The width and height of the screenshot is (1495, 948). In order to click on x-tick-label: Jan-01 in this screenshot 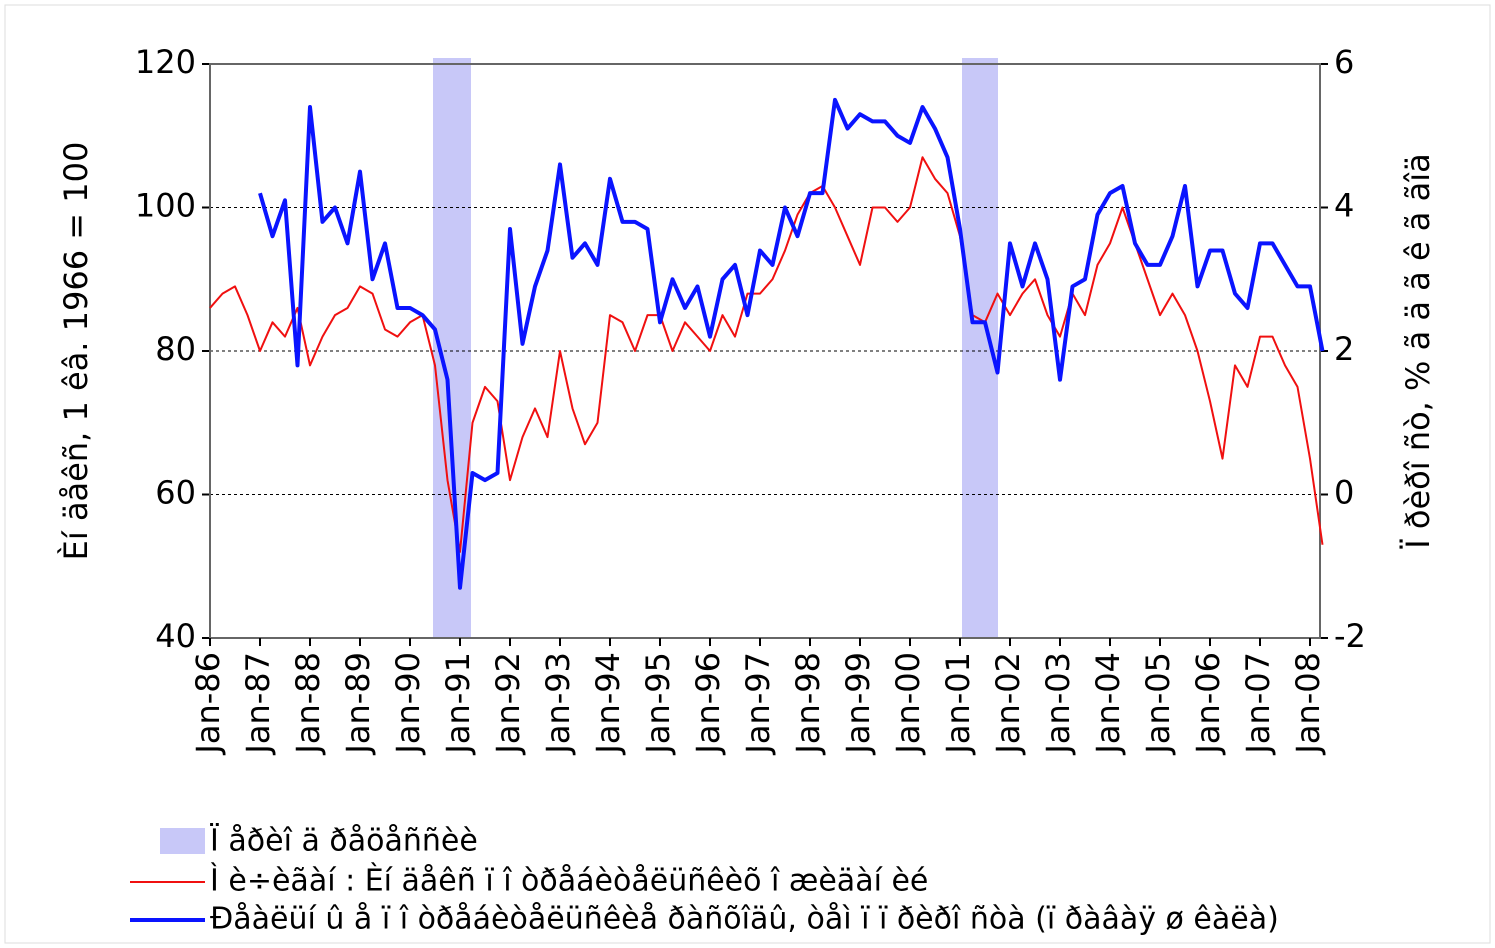, I will do `click(958, 704)`.